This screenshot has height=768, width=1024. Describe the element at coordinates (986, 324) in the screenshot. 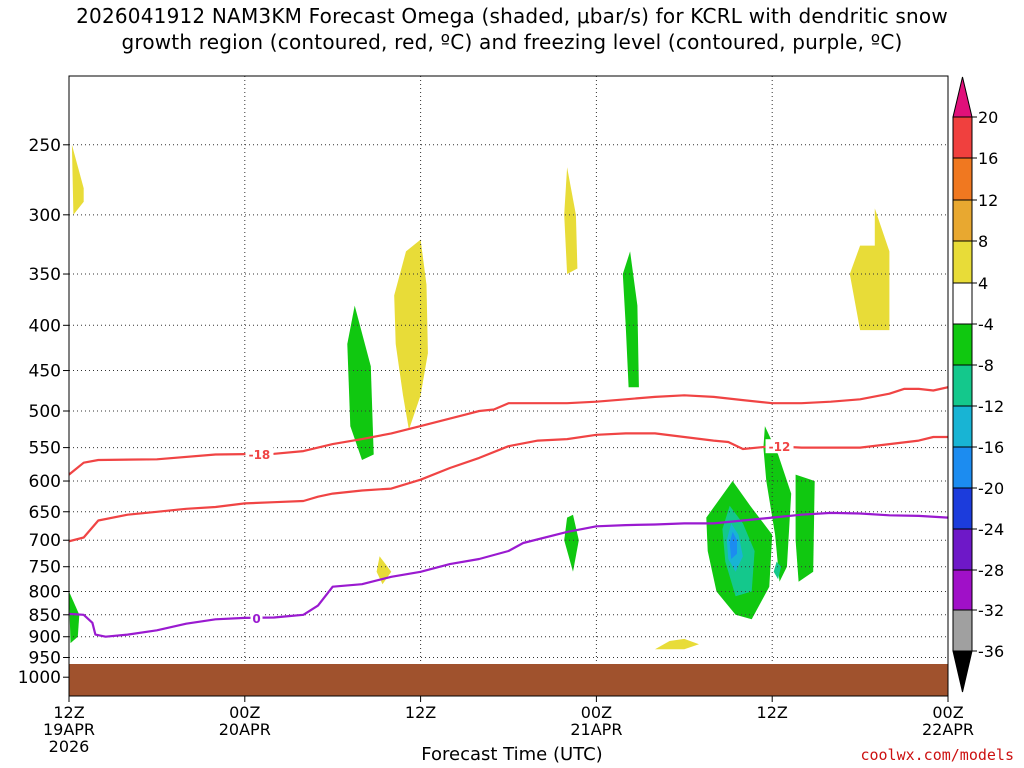

I see `colorbar-label-5: -4` at that location.